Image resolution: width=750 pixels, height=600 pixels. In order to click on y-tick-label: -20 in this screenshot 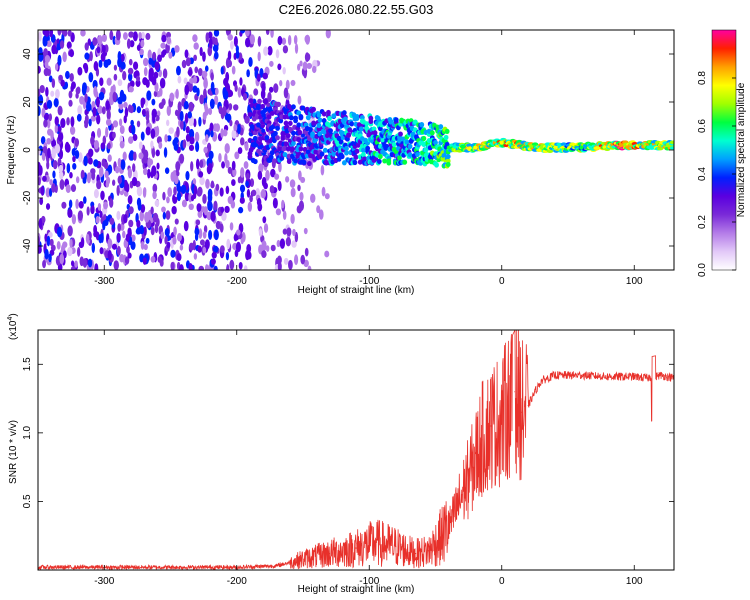, I will do `click(27, 197)`.